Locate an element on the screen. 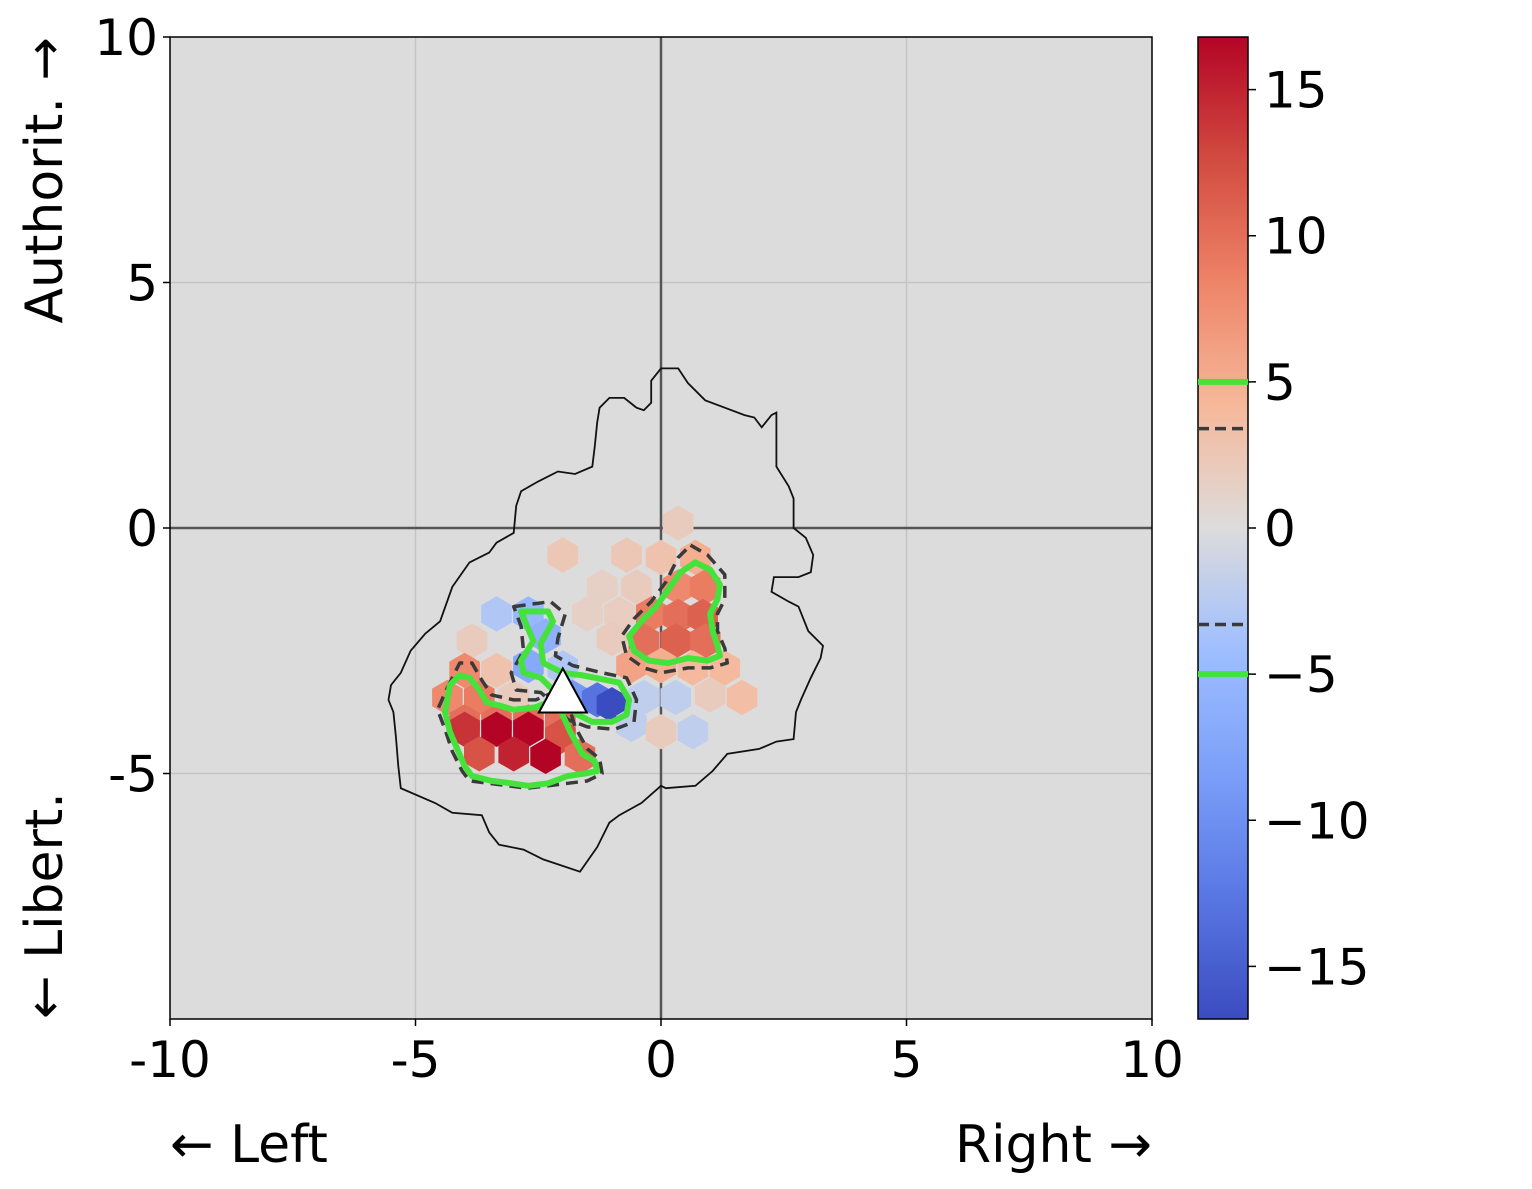 The width and height of the screenshot is (1532, 1189). x-ticks: -10 -5 0 5 10 is located at coordinates (656, 1054).